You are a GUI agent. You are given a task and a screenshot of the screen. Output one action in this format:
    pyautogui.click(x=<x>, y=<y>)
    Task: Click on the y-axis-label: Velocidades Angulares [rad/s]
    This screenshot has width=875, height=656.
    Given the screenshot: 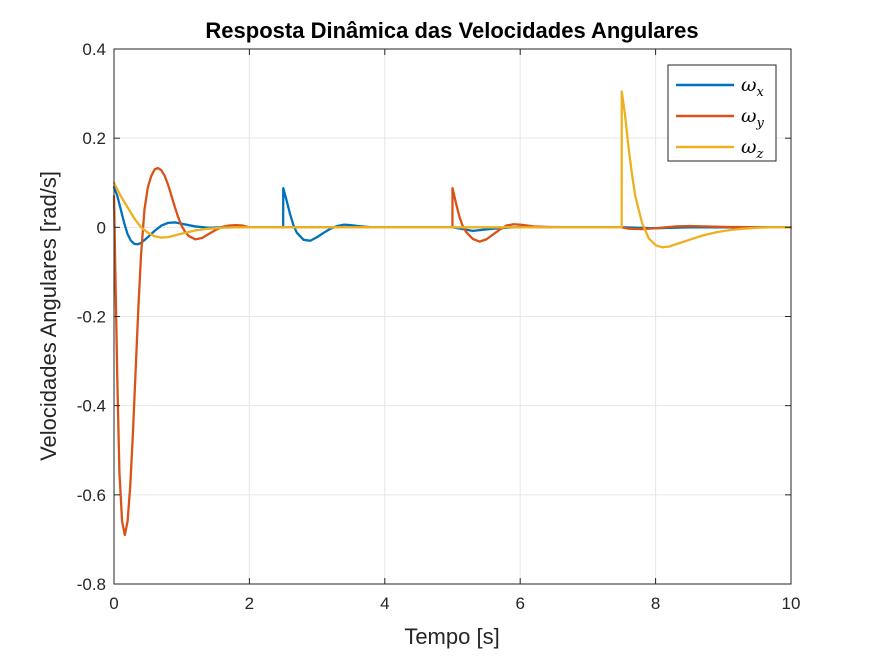 What is the action you would take?
    pyautogui.click(x=48, y=316)
    